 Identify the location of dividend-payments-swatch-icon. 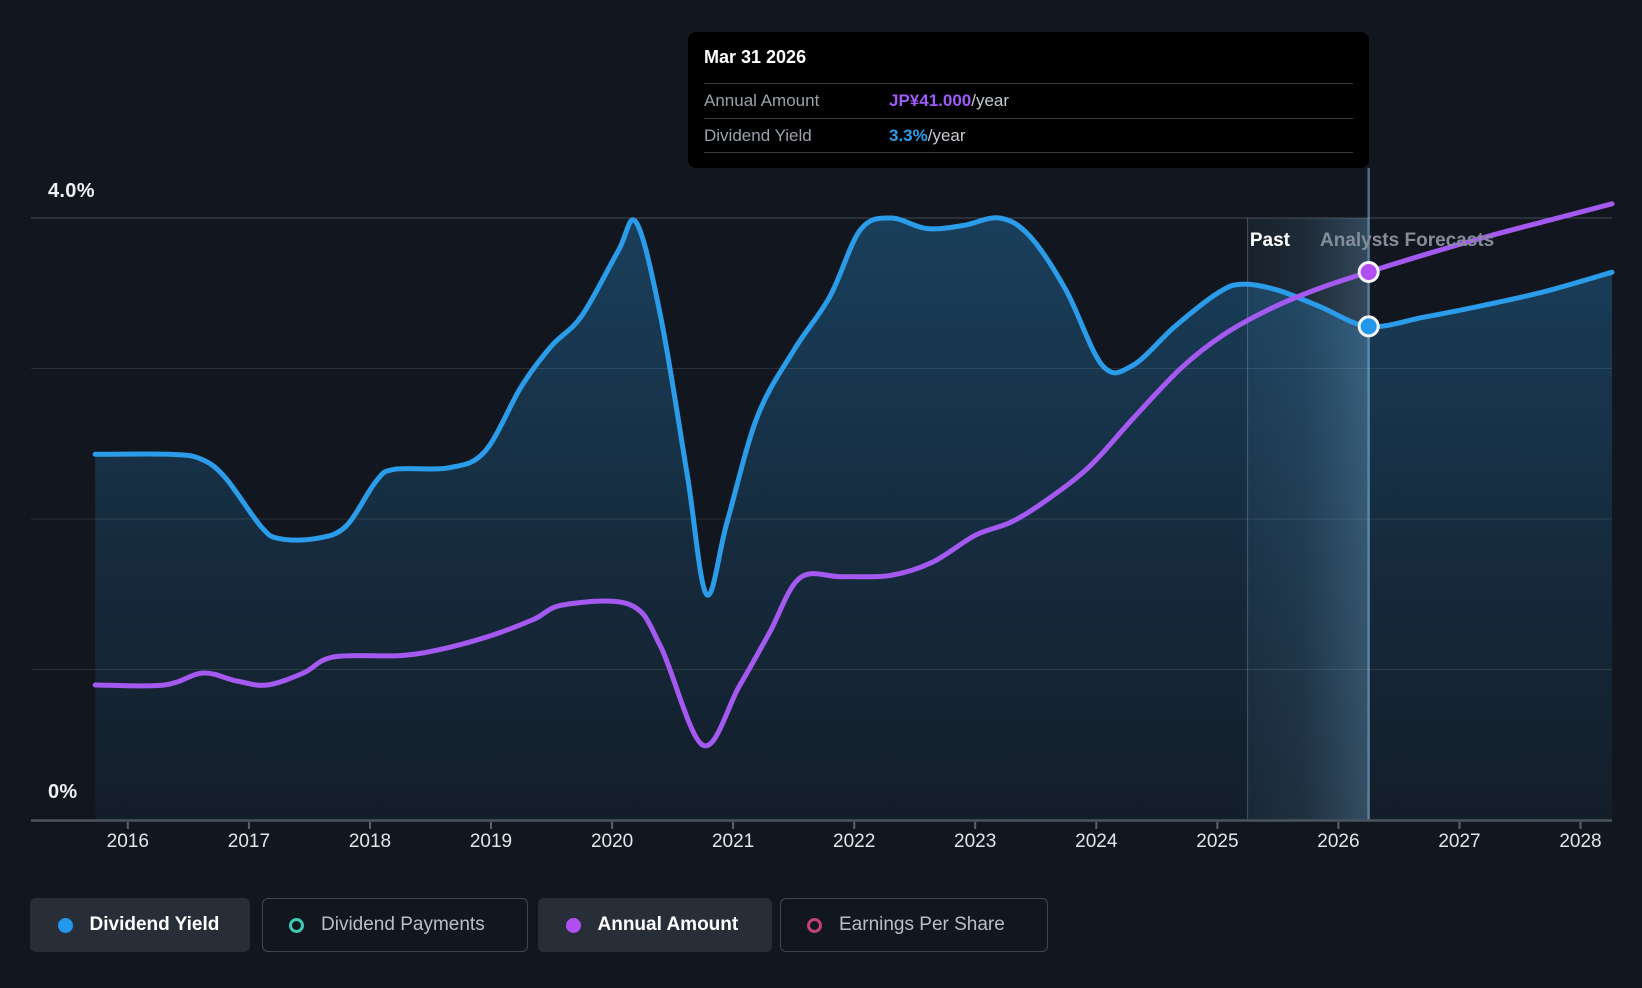
(296, 925).